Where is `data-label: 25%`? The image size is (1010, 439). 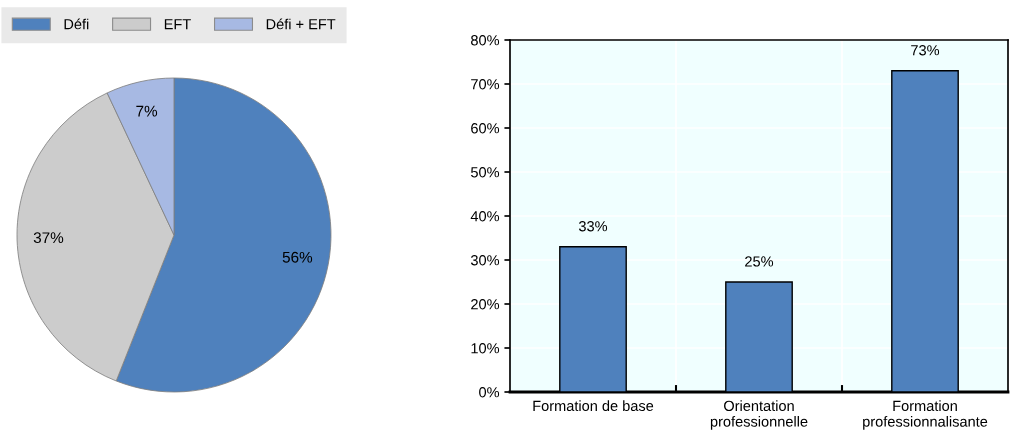
data-label: 25% is located at coordinates (759, 261).